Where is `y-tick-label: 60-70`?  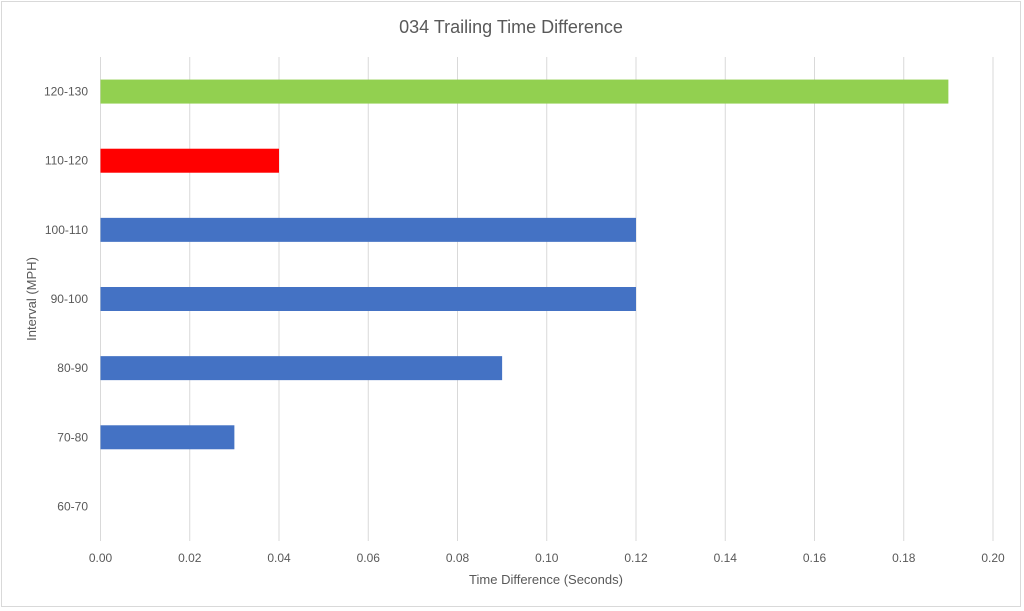
y-tick-label: 60-70 is located at coordinates (72, 506).